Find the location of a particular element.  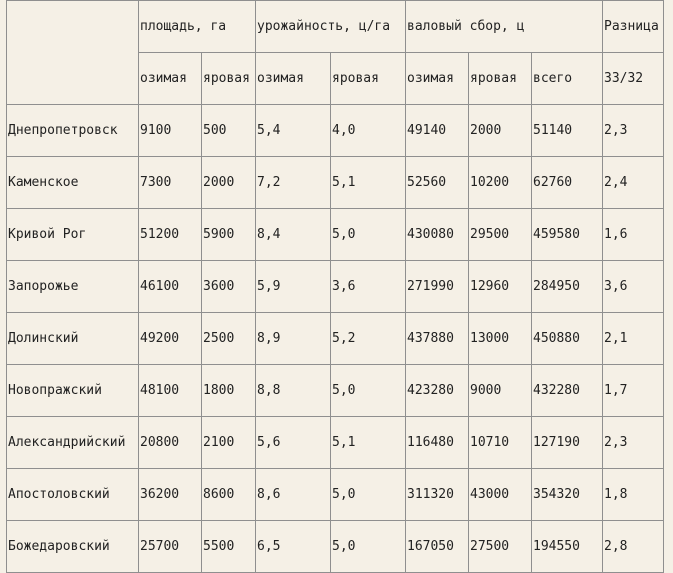

header-harvest-total: всего is located at coordinates (567, 78).